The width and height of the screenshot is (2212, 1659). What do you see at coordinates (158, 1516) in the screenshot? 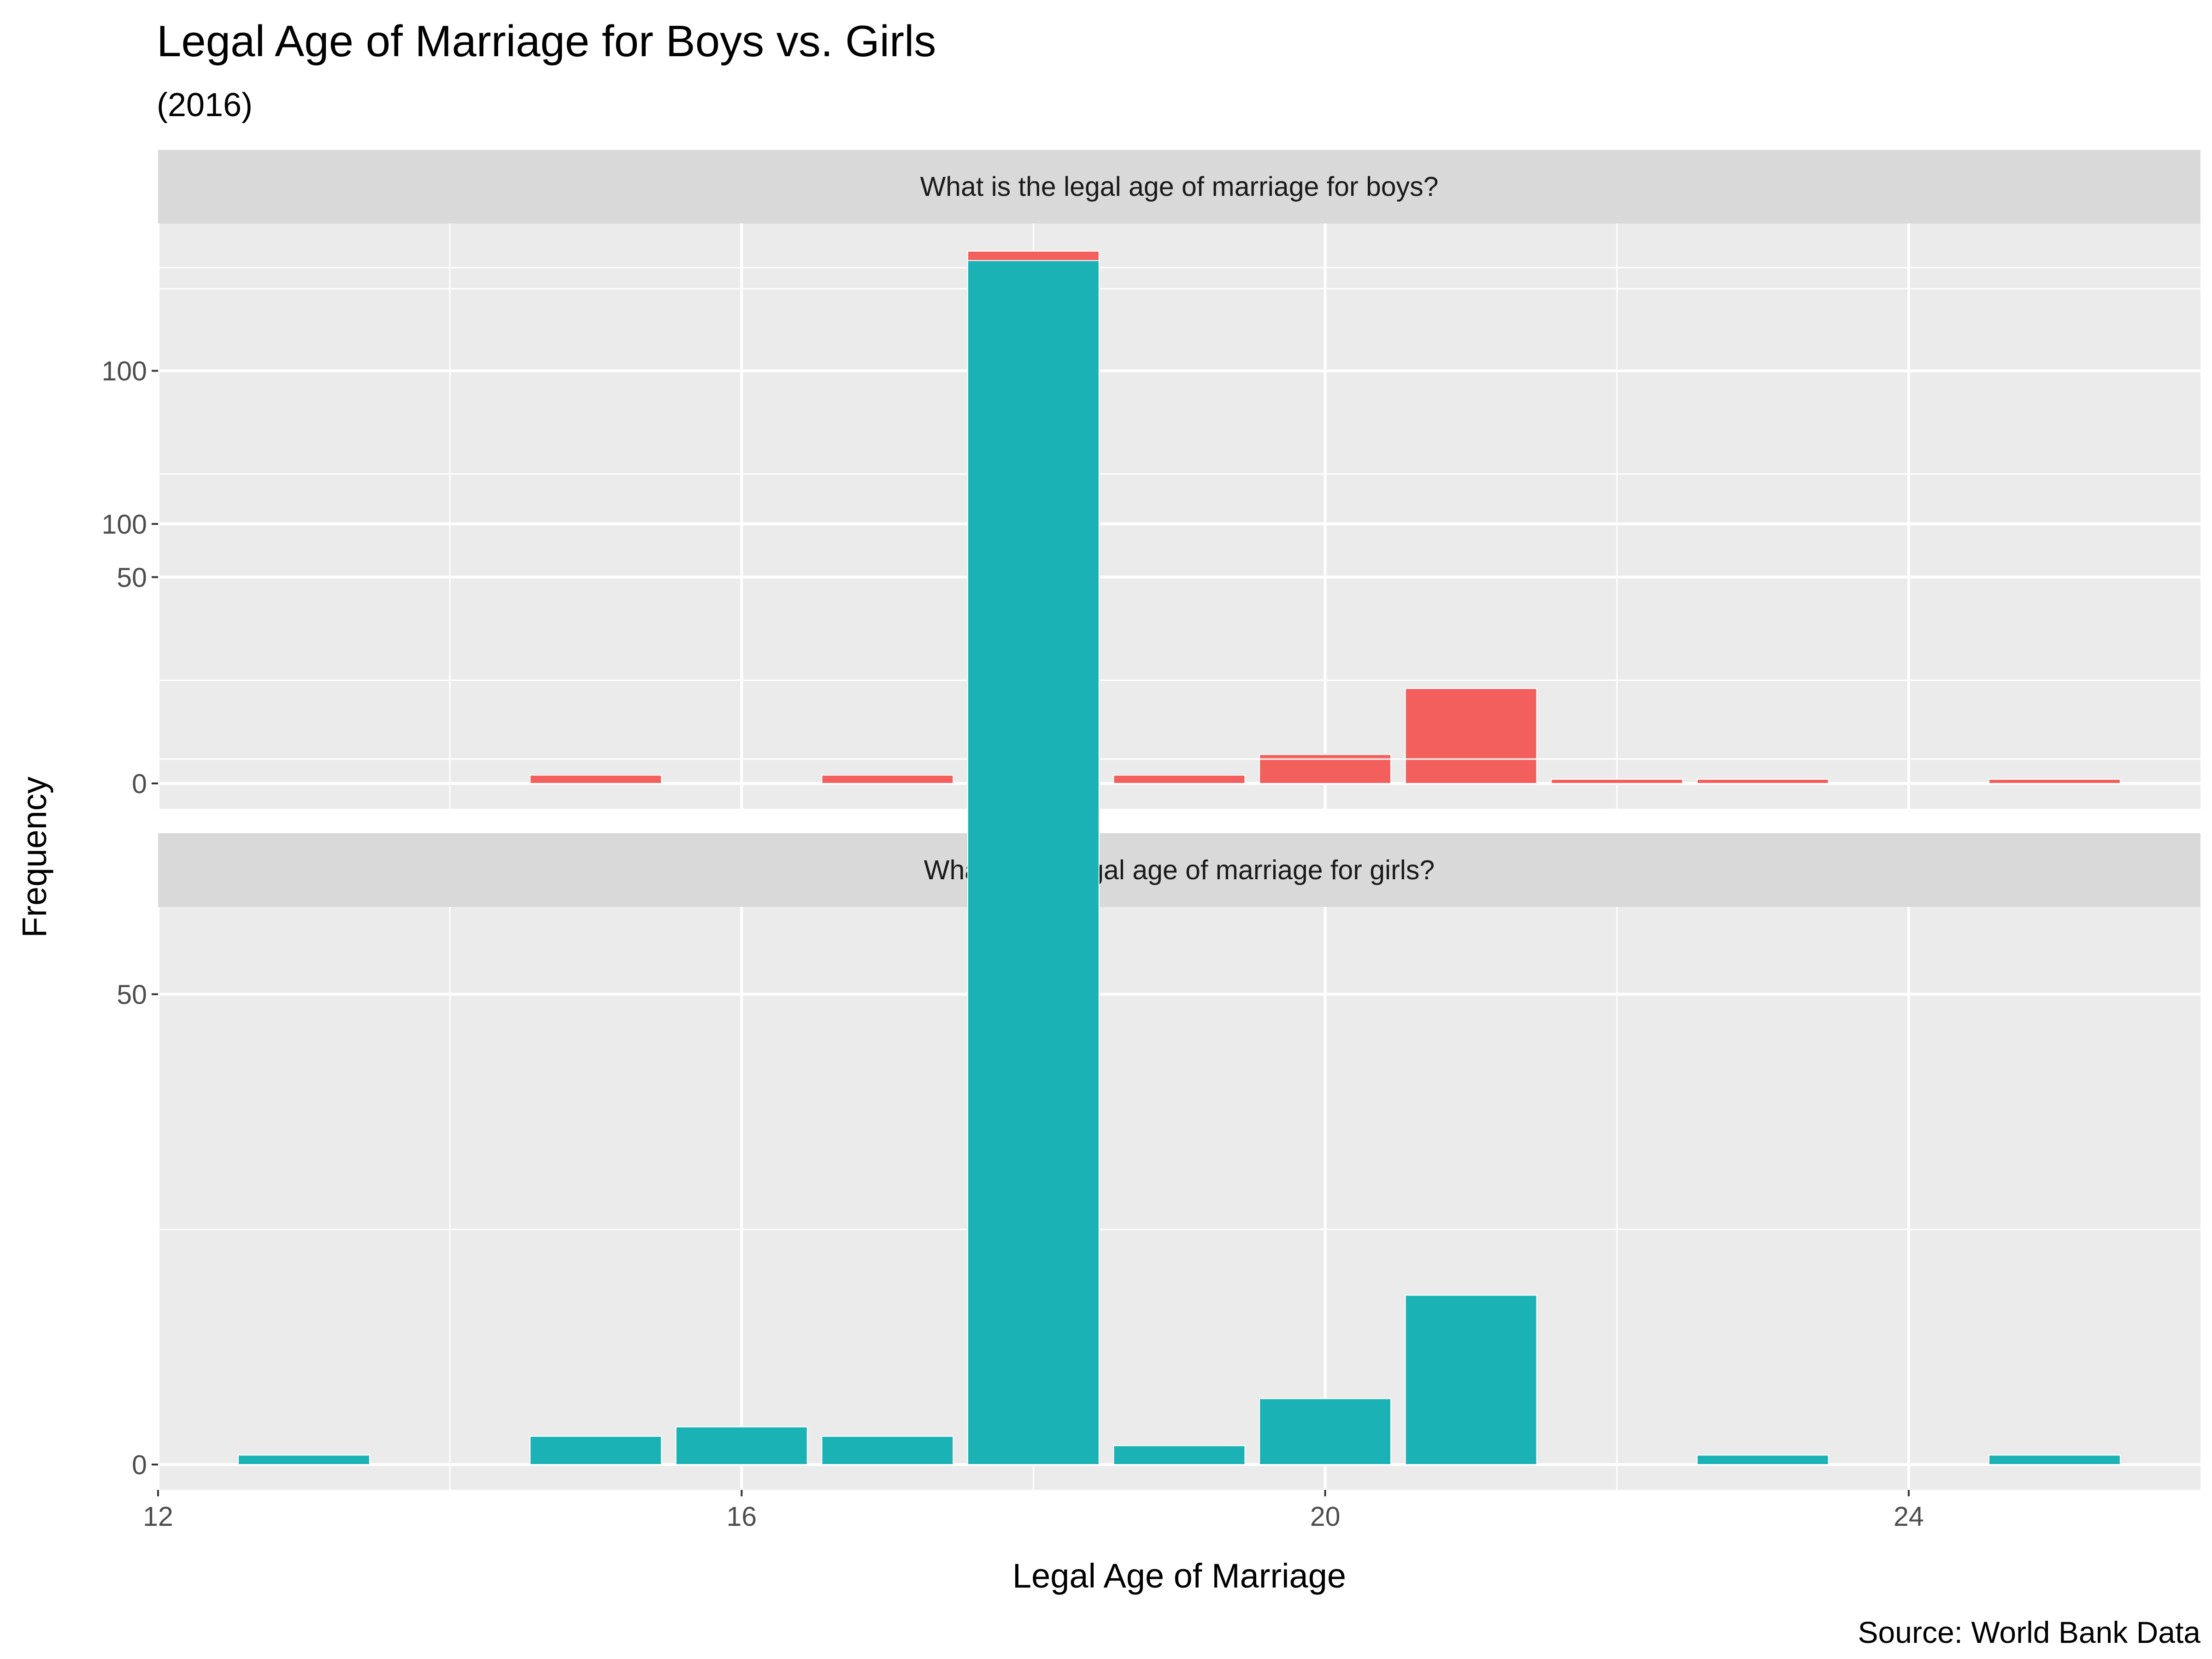
I see `x-tick-label: 12` at bounding box center [158, 1516].